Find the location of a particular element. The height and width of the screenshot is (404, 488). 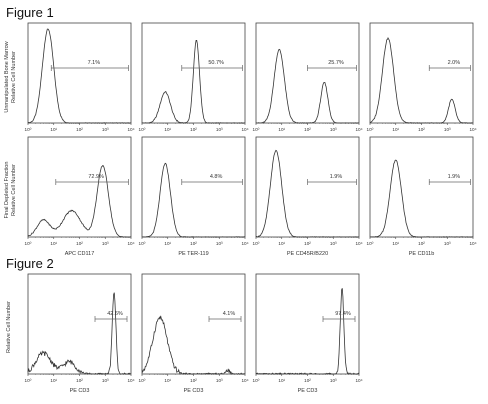

histogram-panel: 10⁰ 10¹ 10² 10³ 10⁴ 4.8% PE TER-119 is located at coordinates (194, 196).